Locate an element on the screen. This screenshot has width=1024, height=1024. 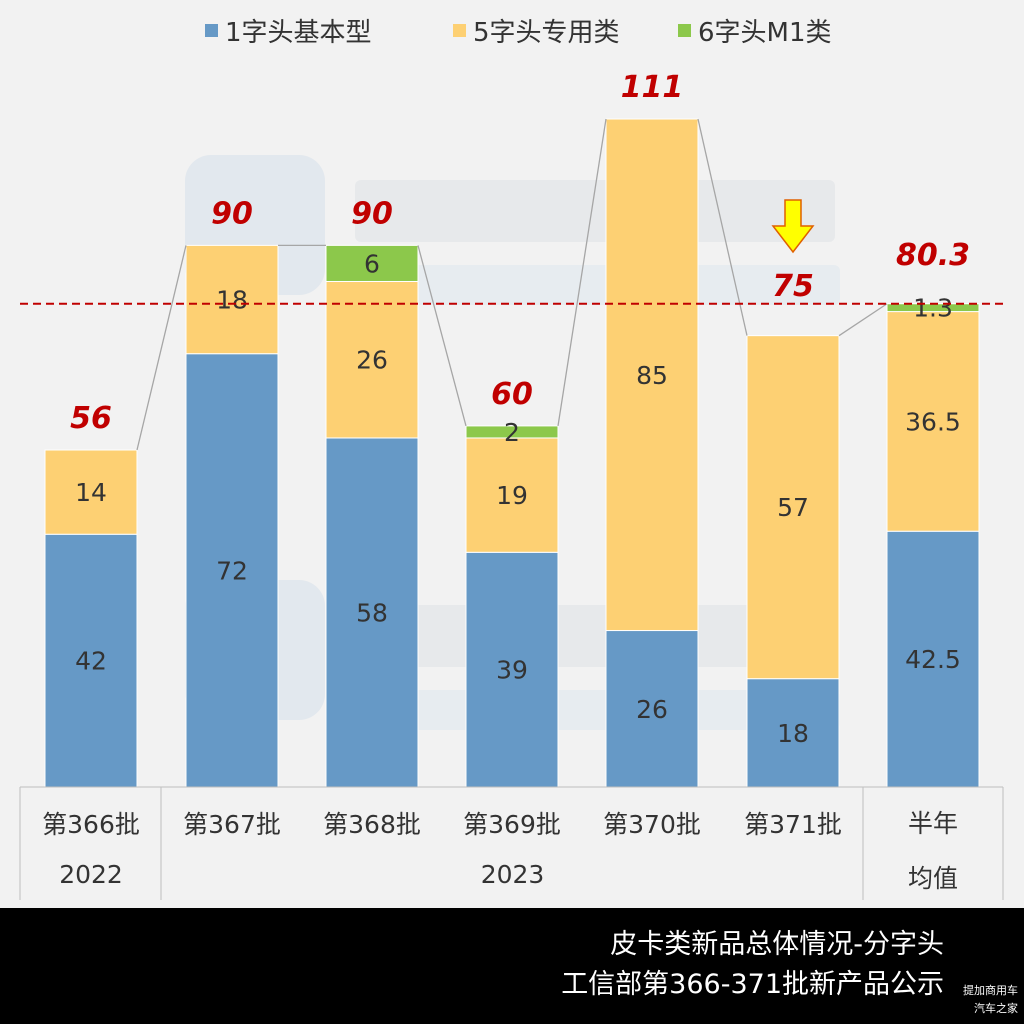
data-label: 14 is located at coordinates (91, 492).